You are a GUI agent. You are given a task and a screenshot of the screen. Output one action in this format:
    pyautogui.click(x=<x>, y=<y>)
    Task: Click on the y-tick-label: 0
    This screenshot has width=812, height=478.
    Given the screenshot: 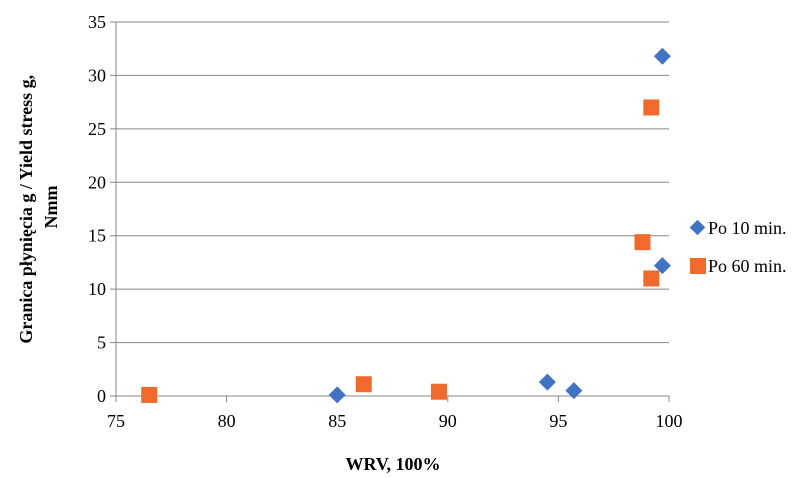 What is the action you would take?
    pyautogui.click(x=101, y=396)
    